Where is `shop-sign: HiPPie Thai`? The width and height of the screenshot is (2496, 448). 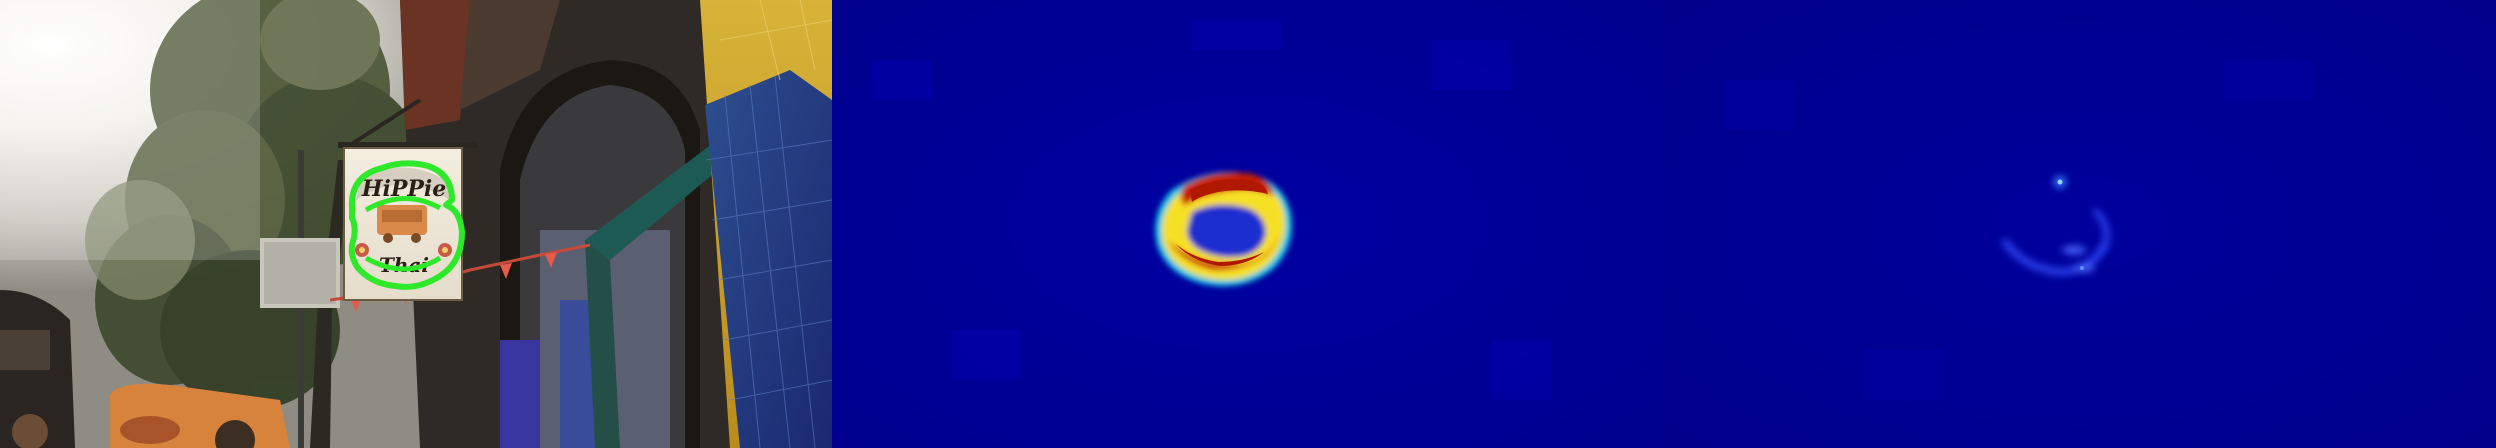 shop-sign: HiPPie Thai is located at coordinates (404, 224).